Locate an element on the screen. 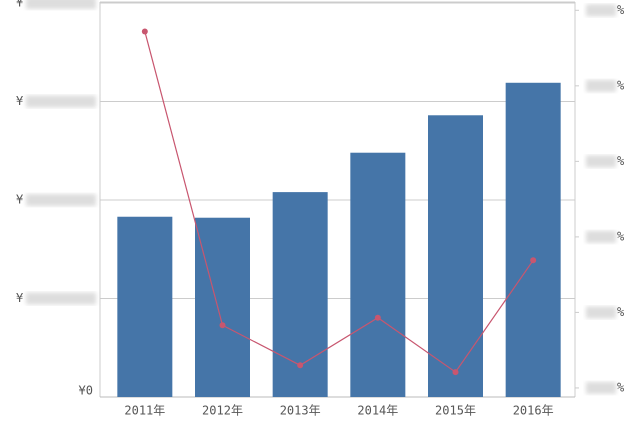  x-tick-label: 2014年 is located at coordinates (377, 411).